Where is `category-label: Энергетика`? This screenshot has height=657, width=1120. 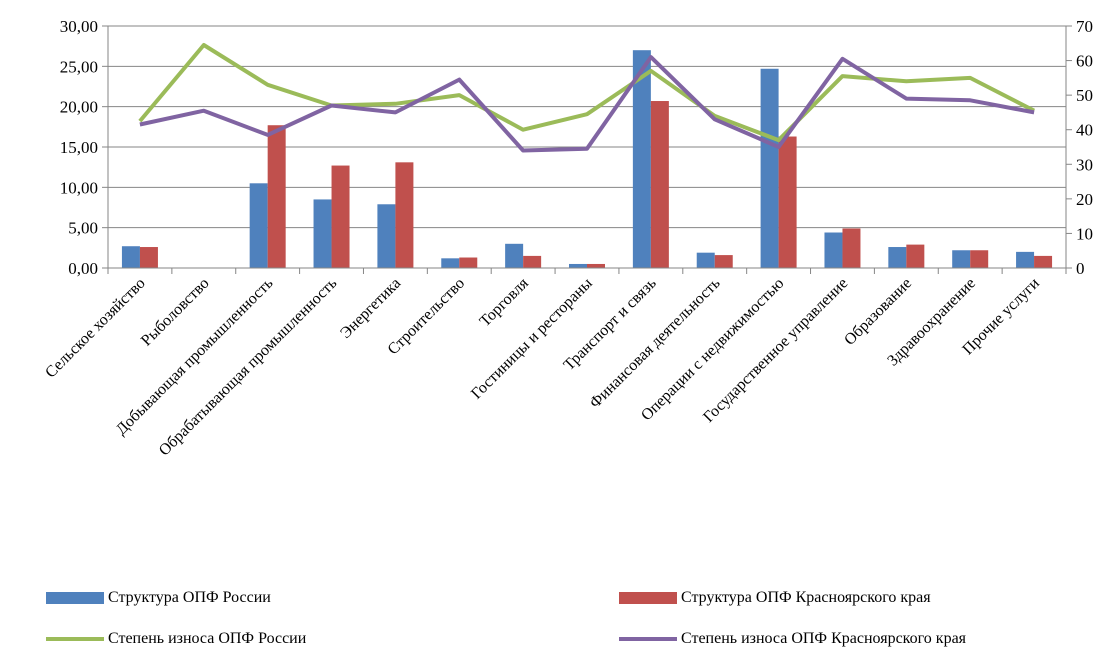 category-label: Энергетика is located at coordinates (370, 308).